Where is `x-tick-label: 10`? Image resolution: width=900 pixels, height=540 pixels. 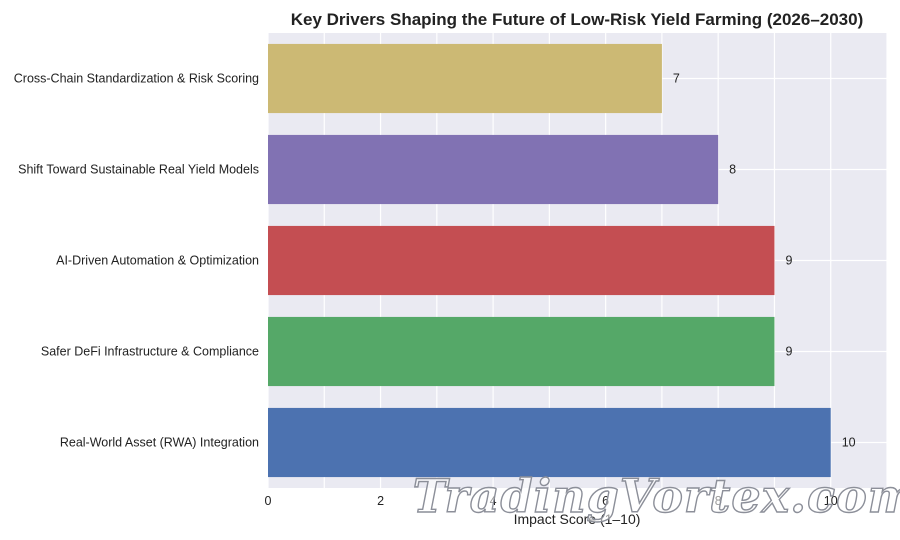
x-tick-label: 10 is located at coordinates (831, 501).